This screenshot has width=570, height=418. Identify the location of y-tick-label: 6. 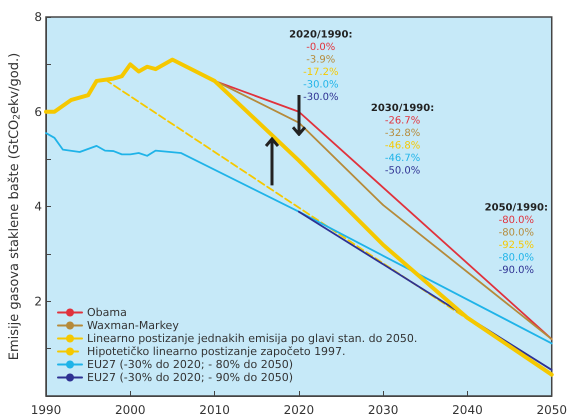
(38, 111).